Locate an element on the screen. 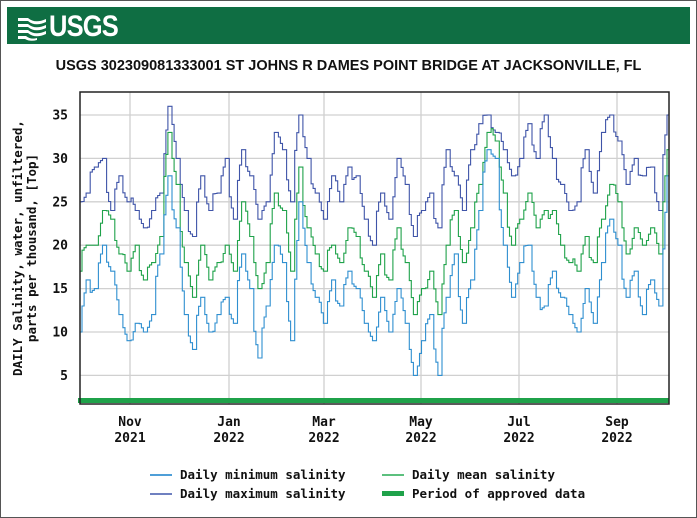 The width and height of the screenshot is (697, 518). y-tick-label: 15 is located at coordinates (60, 289).